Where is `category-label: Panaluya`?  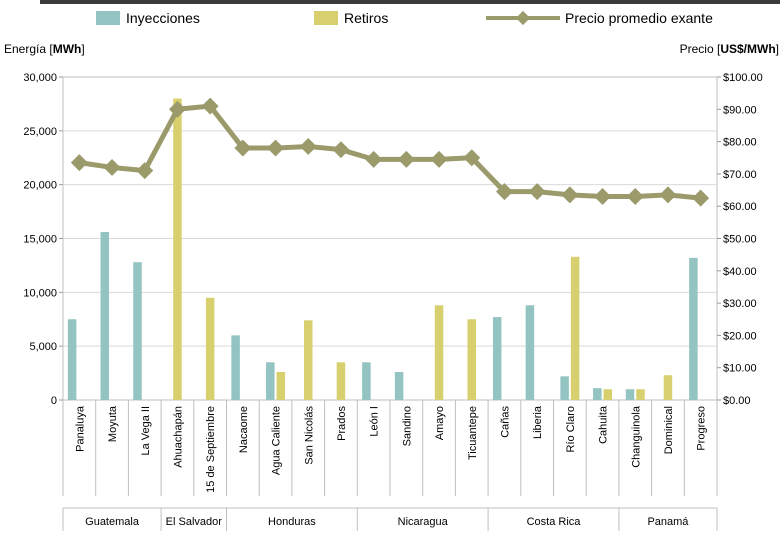 category-label: Panaluya is located at coordinates (80, 428).